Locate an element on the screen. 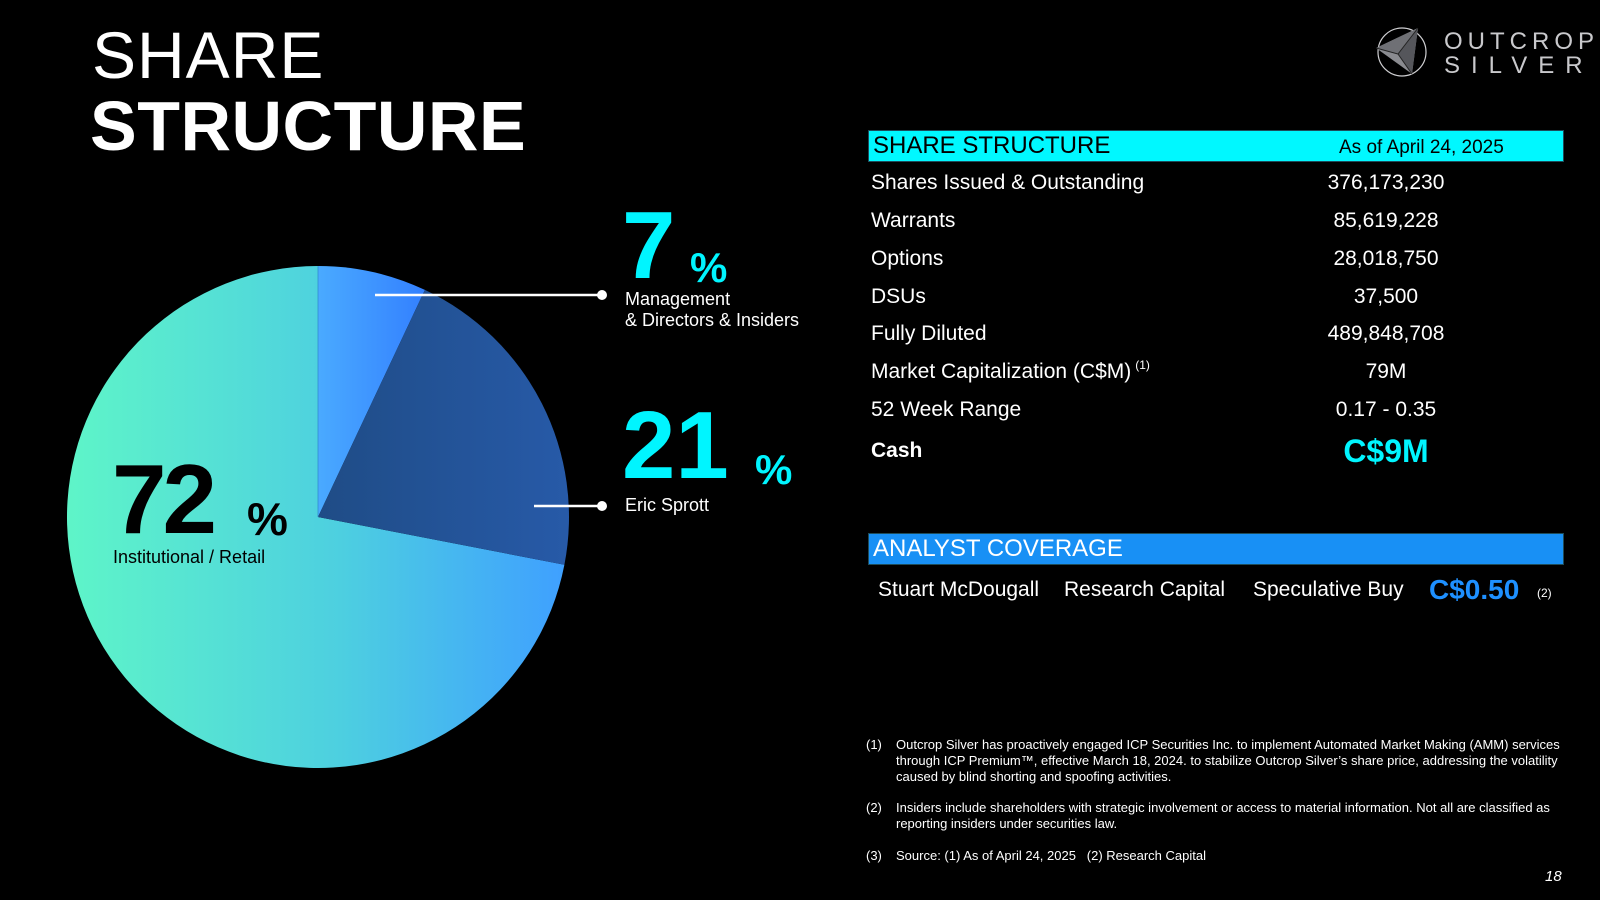 The image size is (1600, 900). retail-percent-sign: % is located at coordinates (267, 519).